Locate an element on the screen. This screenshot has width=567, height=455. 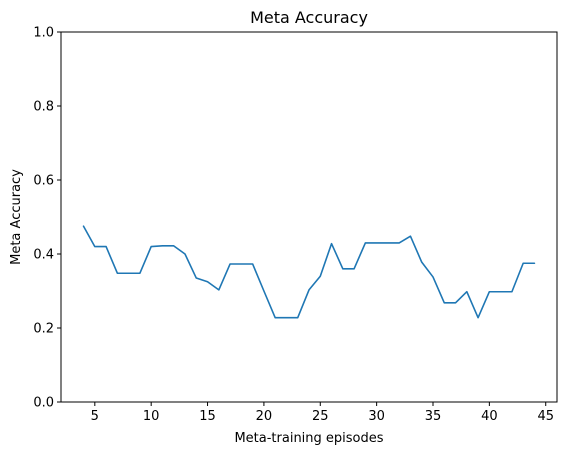
x-tick-label: 30 is located at coordinates (376, 416).